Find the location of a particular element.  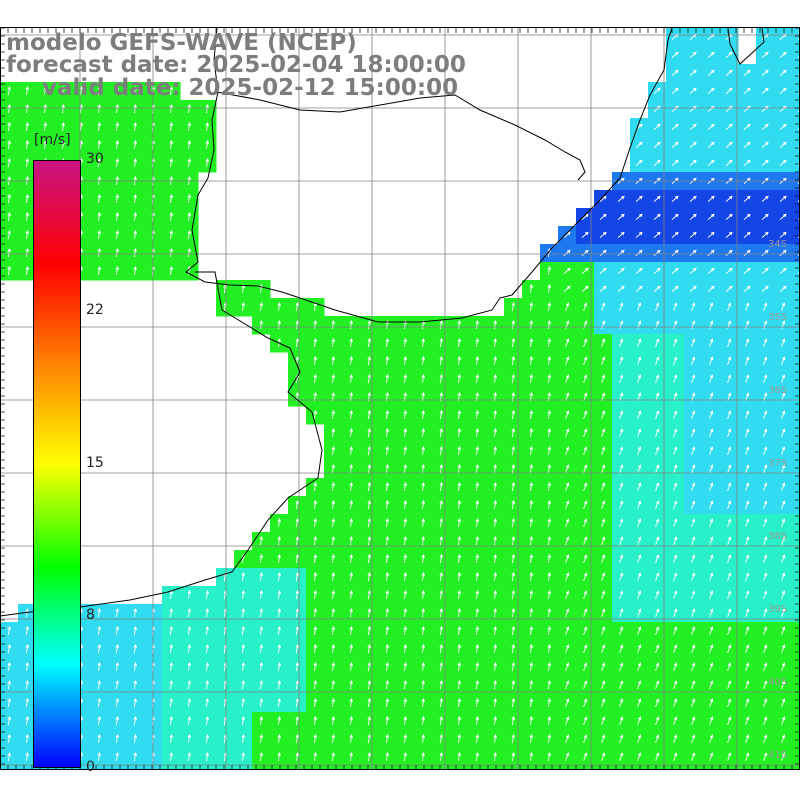

colorbar is located at coordinates (57, 464).